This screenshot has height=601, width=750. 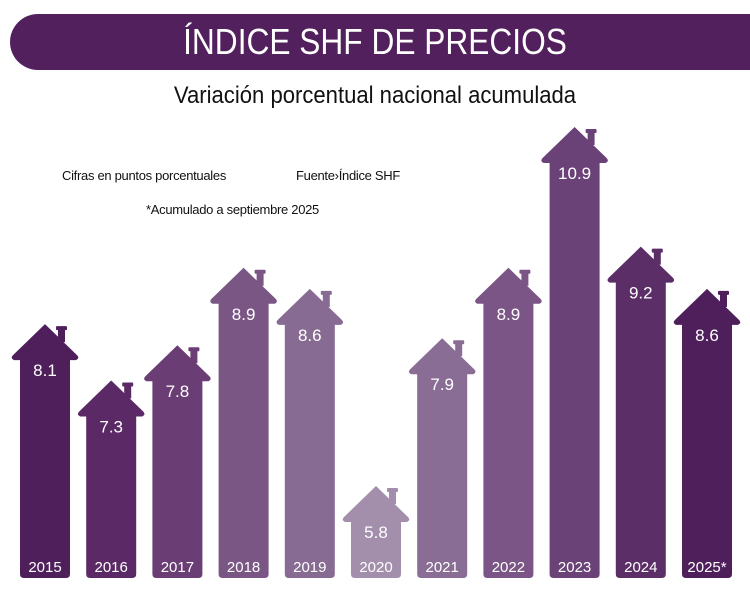 What do you see at coordinates (111, 426) in the screenshot?
I see `value-label: 7.3` at bounding box center [111, 426].